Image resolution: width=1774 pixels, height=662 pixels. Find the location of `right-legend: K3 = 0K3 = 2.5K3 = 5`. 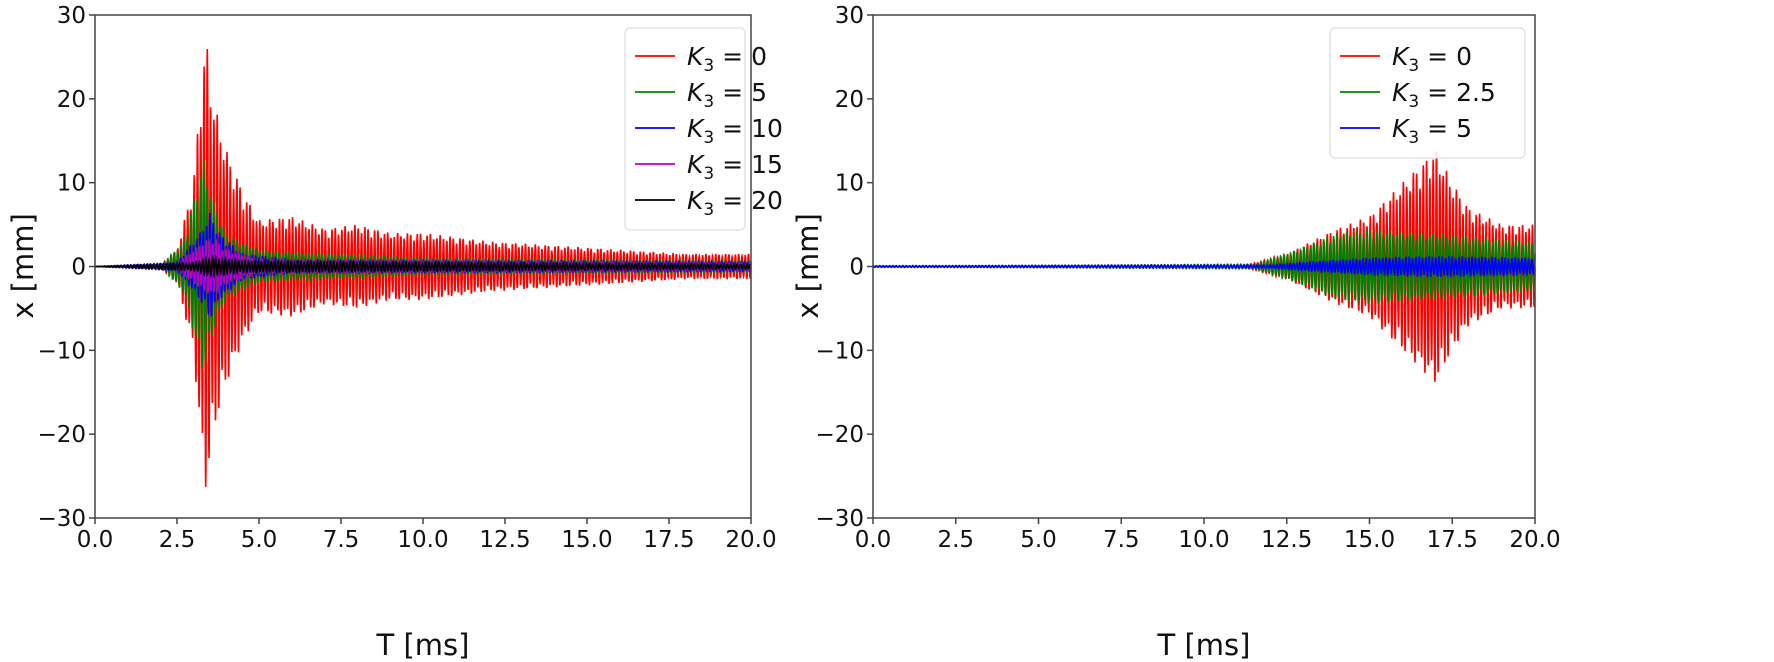

right-legend: K3 = 0K3 = 2.5K3 = 5 is located at coordinates (1427, 93).